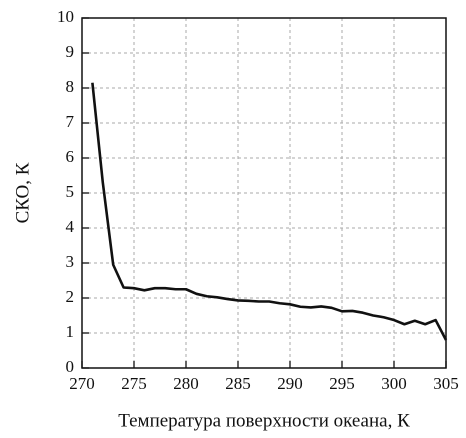  I want to click on x-tick-label: 275, so click(134, 383).